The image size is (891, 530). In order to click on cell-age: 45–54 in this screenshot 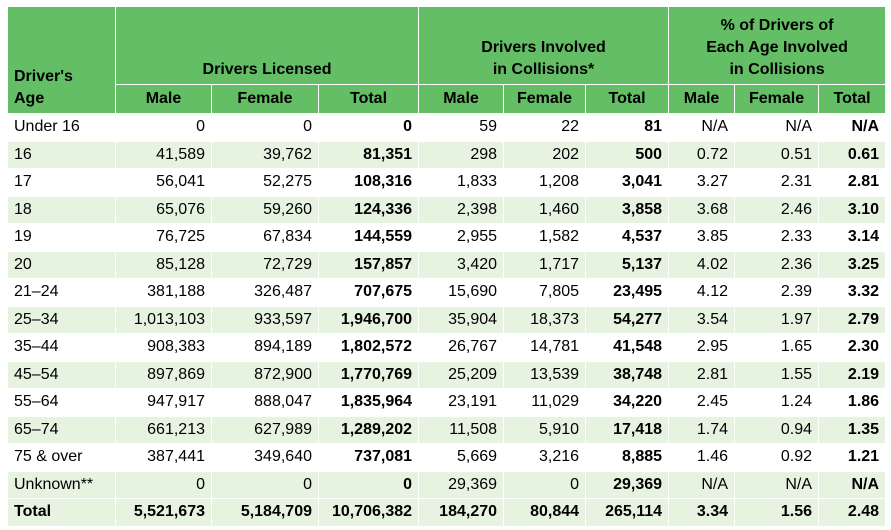, I will do `click(61, 374)`.